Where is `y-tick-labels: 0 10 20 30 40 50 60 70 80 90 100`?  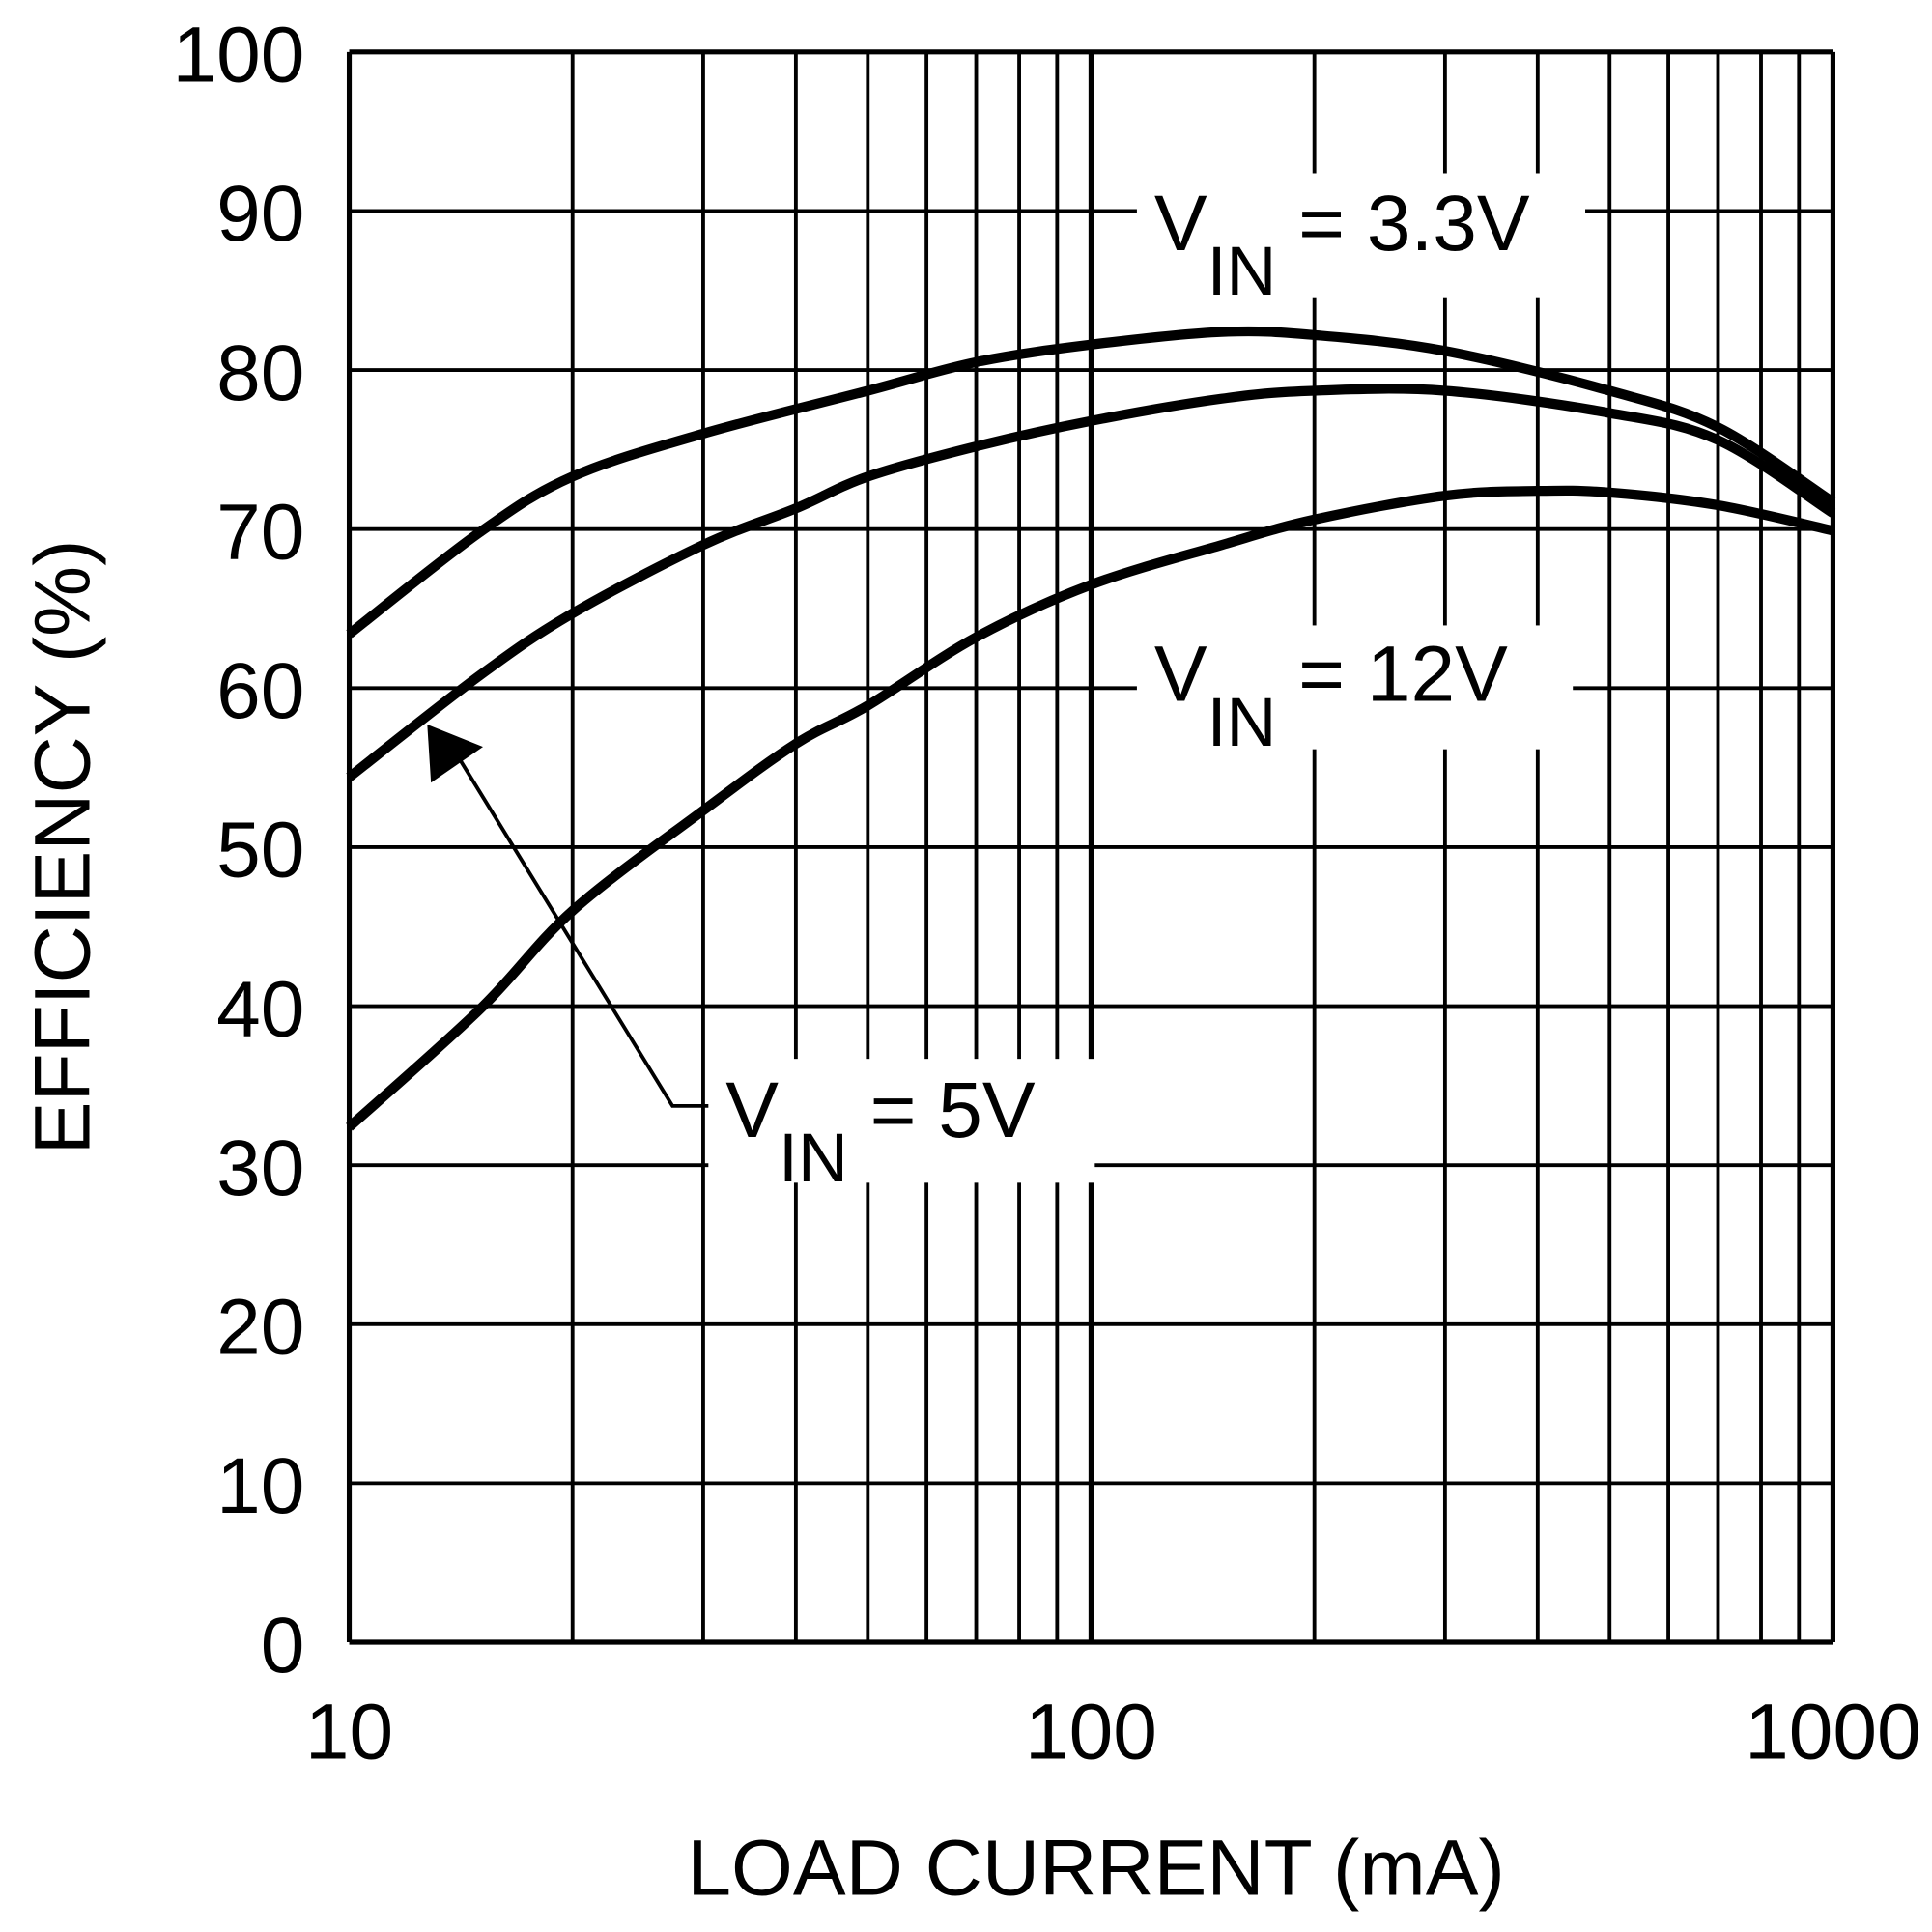 y-tick-labels: 0 10 20 30 40 50 60 70 80 90 100 is located at coordinates (238, 851).